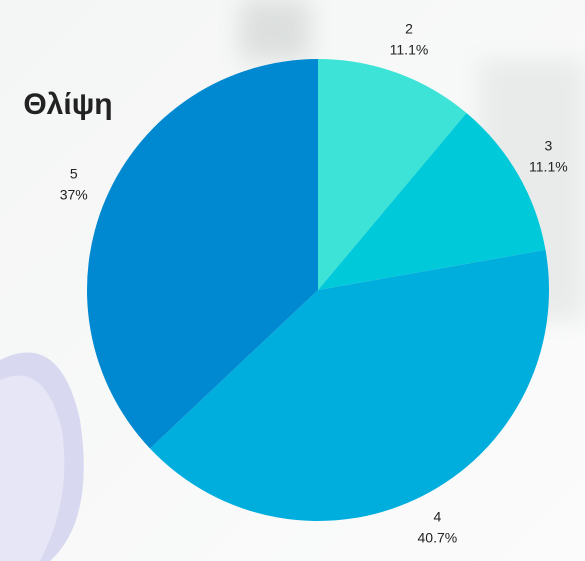  I want to click on slice-category-label: 5, so click(74, 173).